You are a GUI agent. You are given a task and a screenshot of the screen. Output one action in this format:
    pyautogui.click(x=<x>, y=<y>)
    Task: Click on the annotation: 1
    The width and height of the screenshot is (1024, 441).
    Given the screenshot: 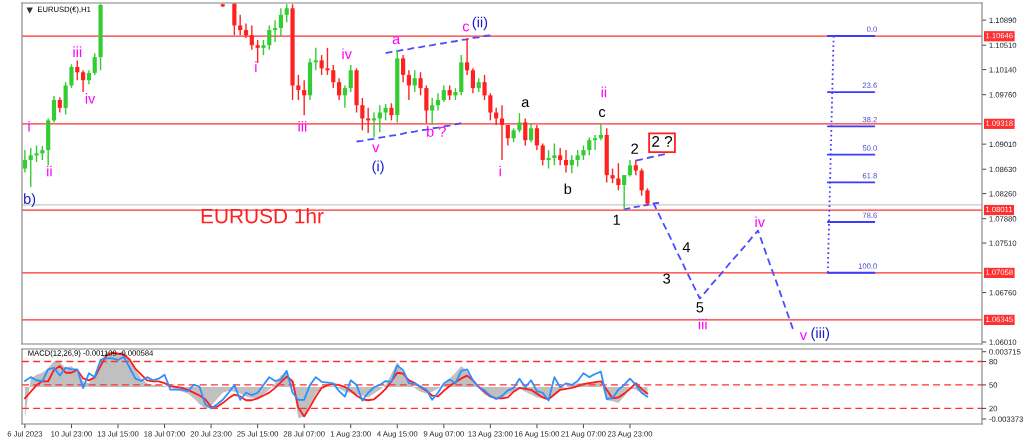 What is the action you would take?
    pyautogui.click(x=616, y=219)
    